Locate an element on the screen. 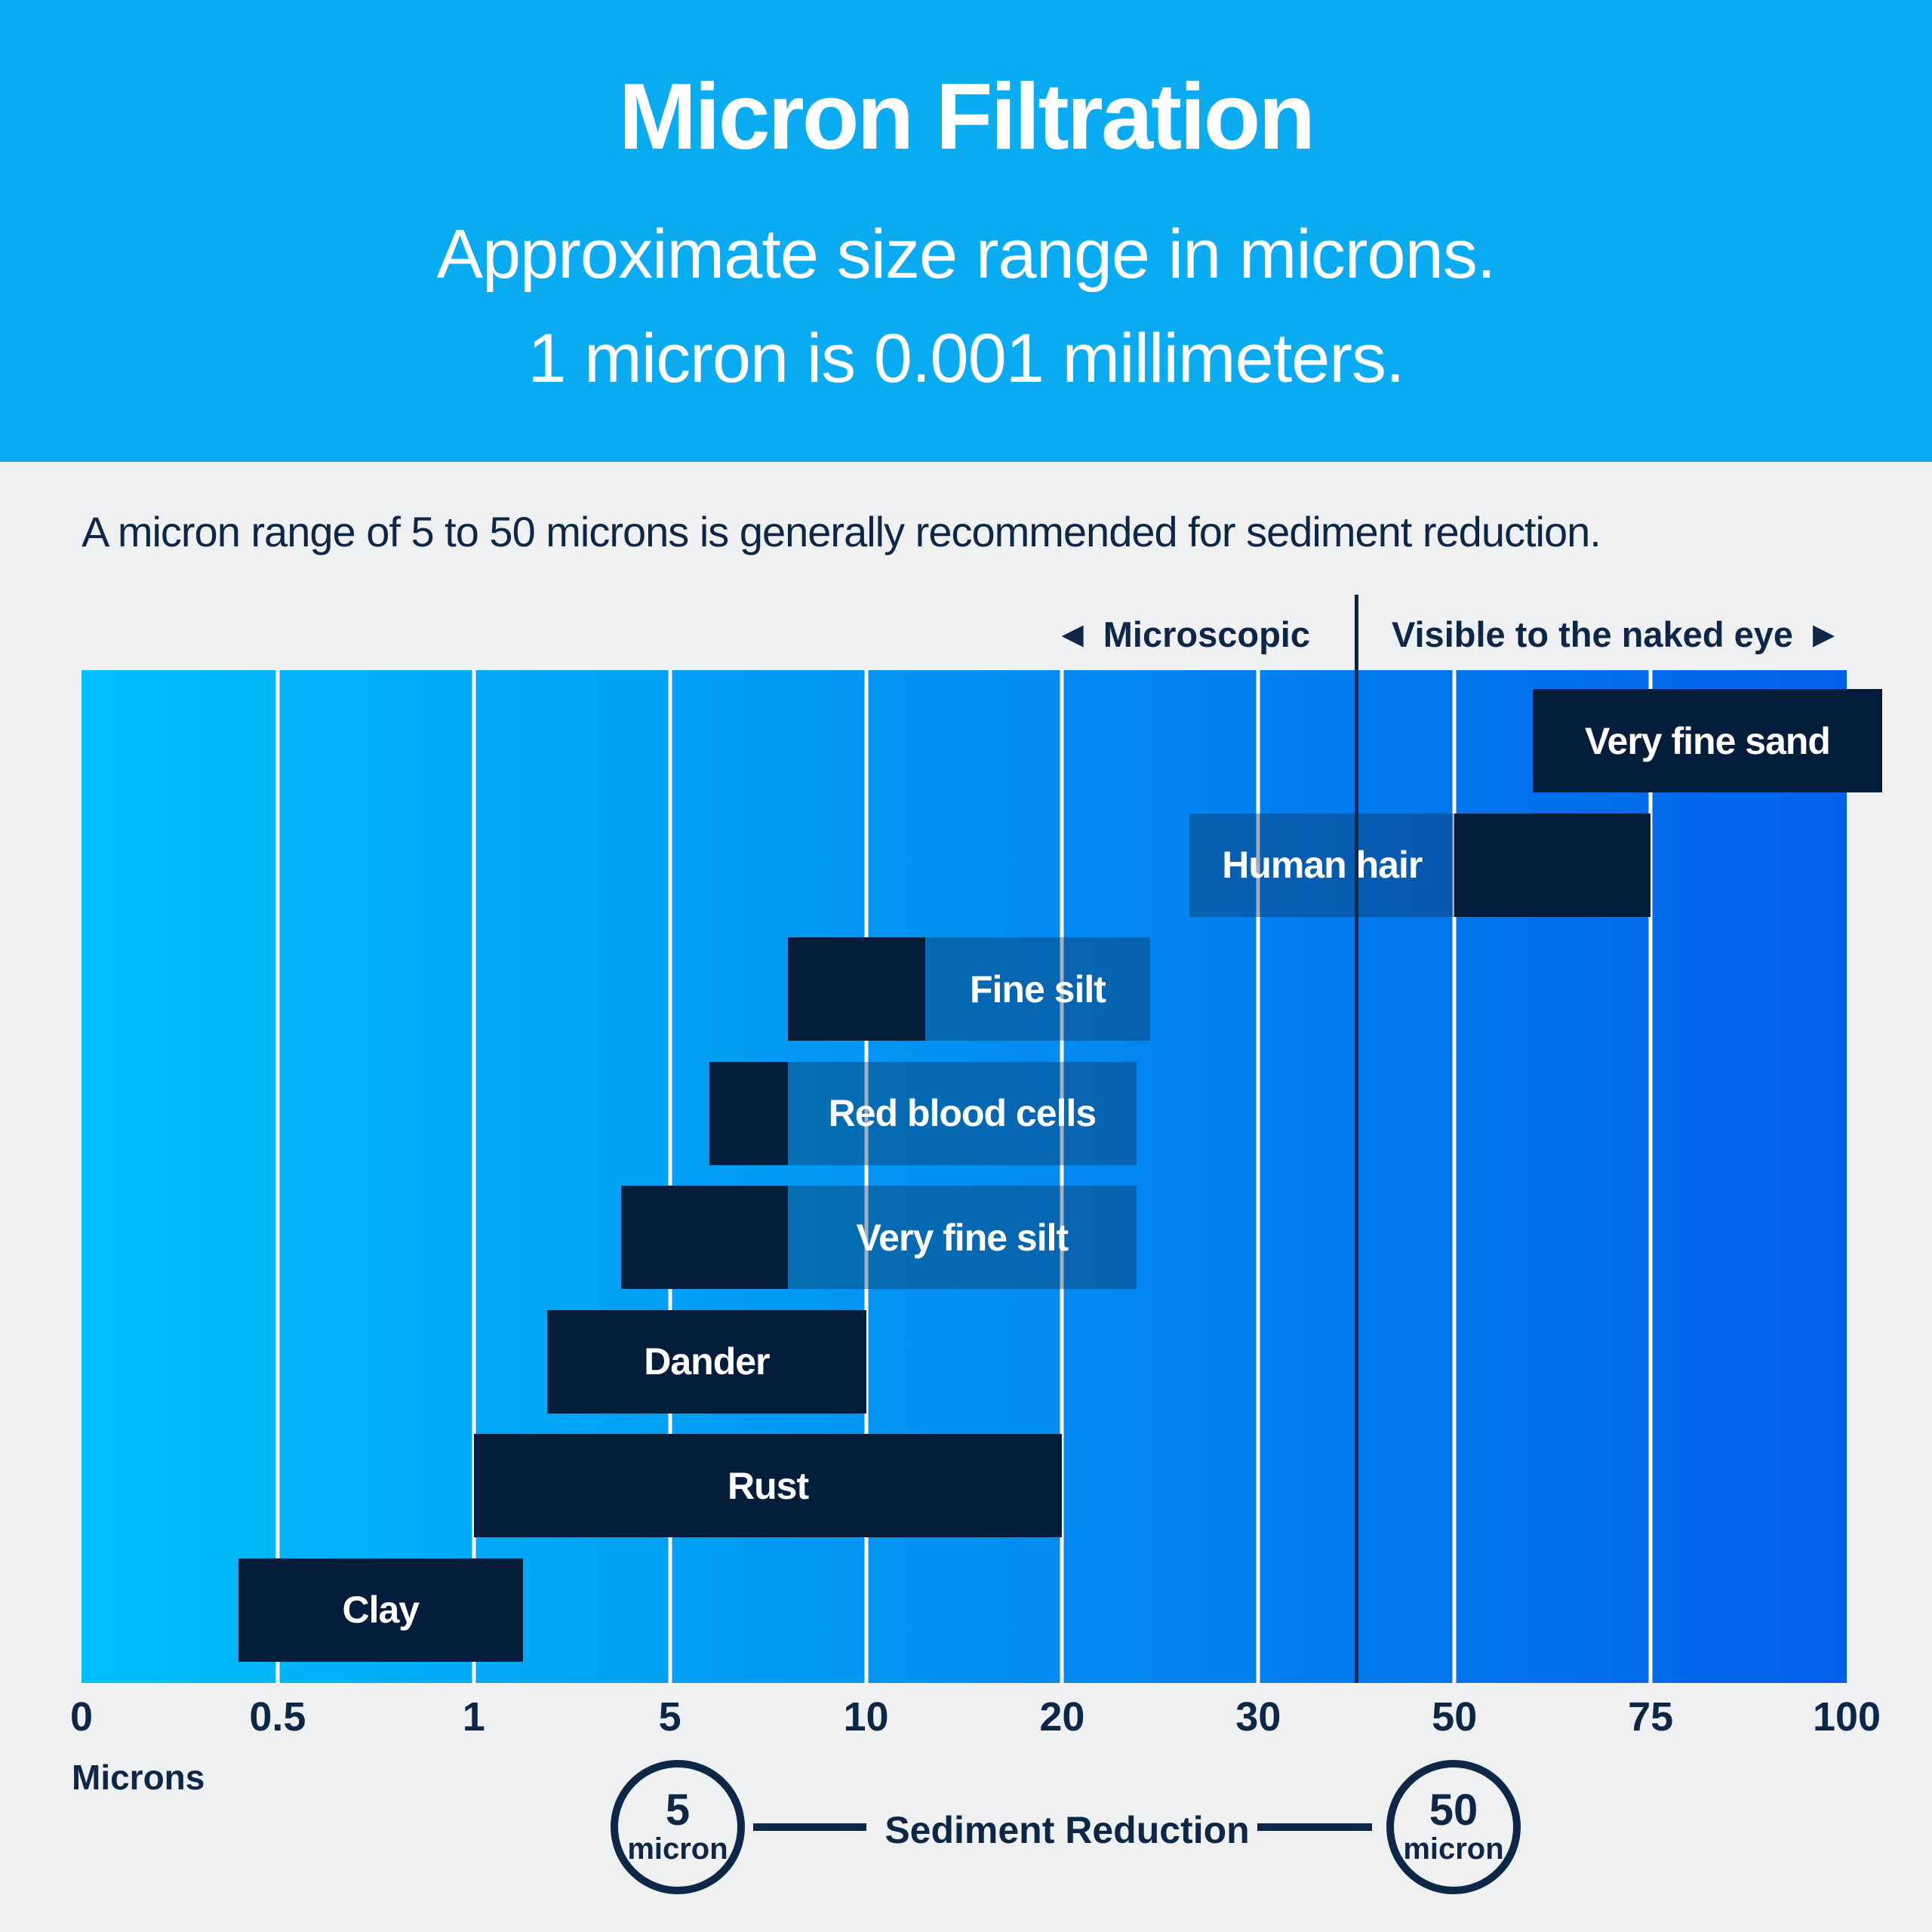 This screenshot has height=1932, width=1932. legend-connector-right is located at coordinates (1314, 1827).